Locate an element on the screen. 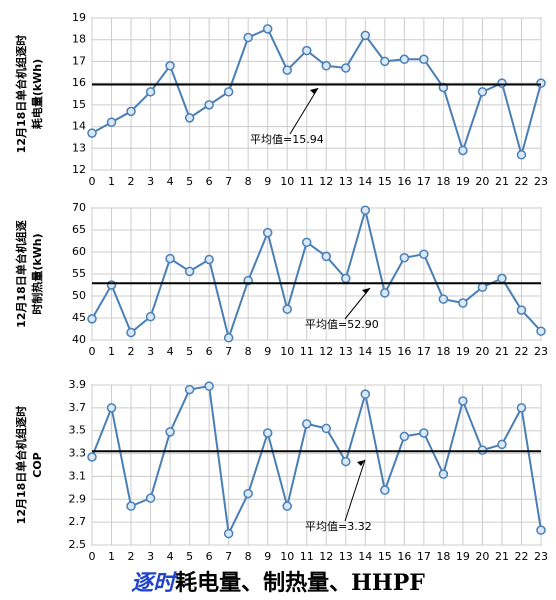  y-tick-label: 65 is located at coordinates (79, 229).